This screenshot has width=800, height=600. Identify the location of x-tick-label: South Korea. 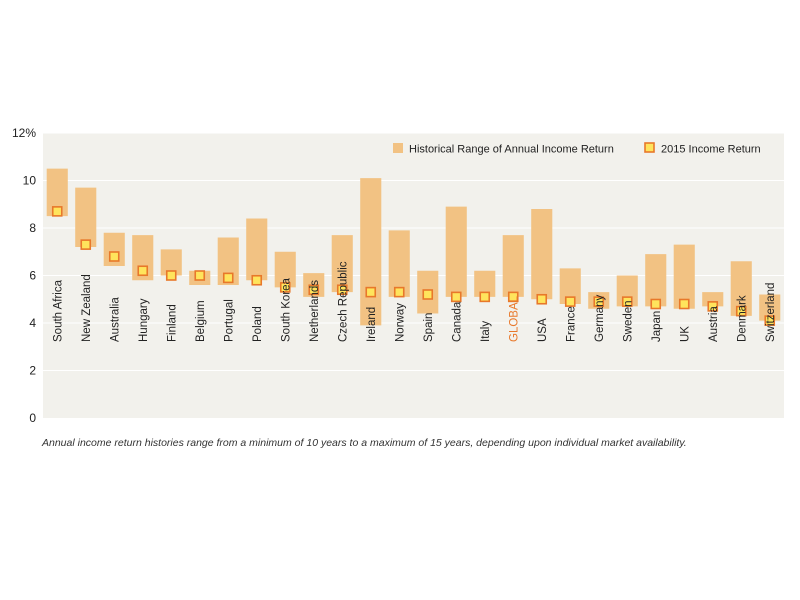
(286, 309).